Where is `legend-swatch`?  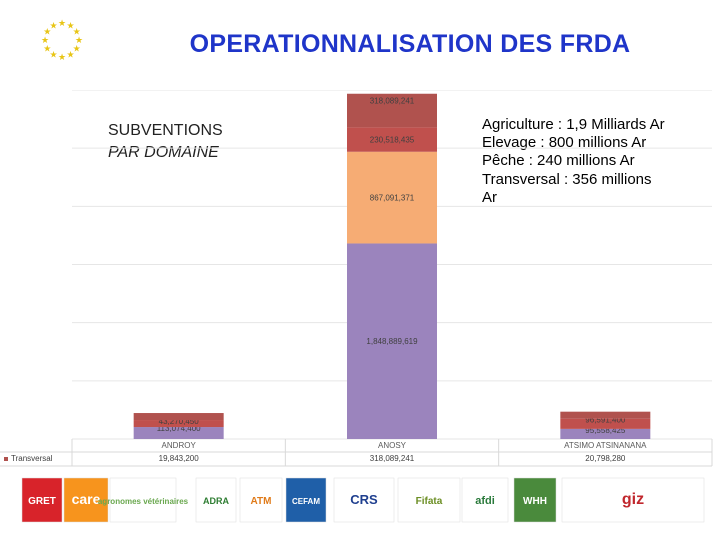 legend-swatch is located at coordinates (6, 459).